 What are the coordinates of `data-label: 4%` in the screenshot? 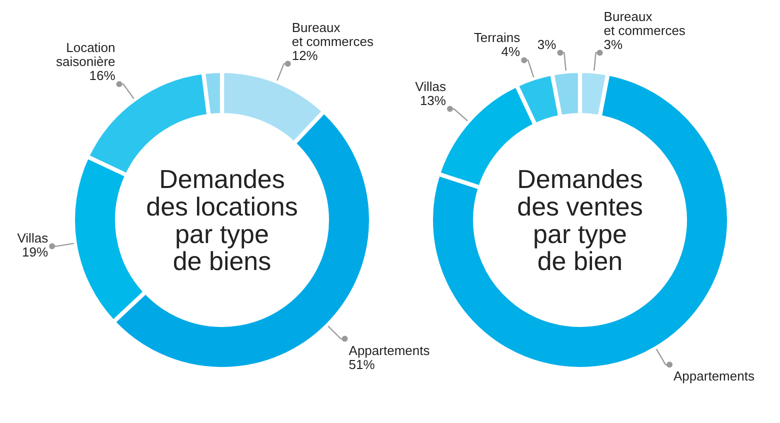 It's located at (511, 52).